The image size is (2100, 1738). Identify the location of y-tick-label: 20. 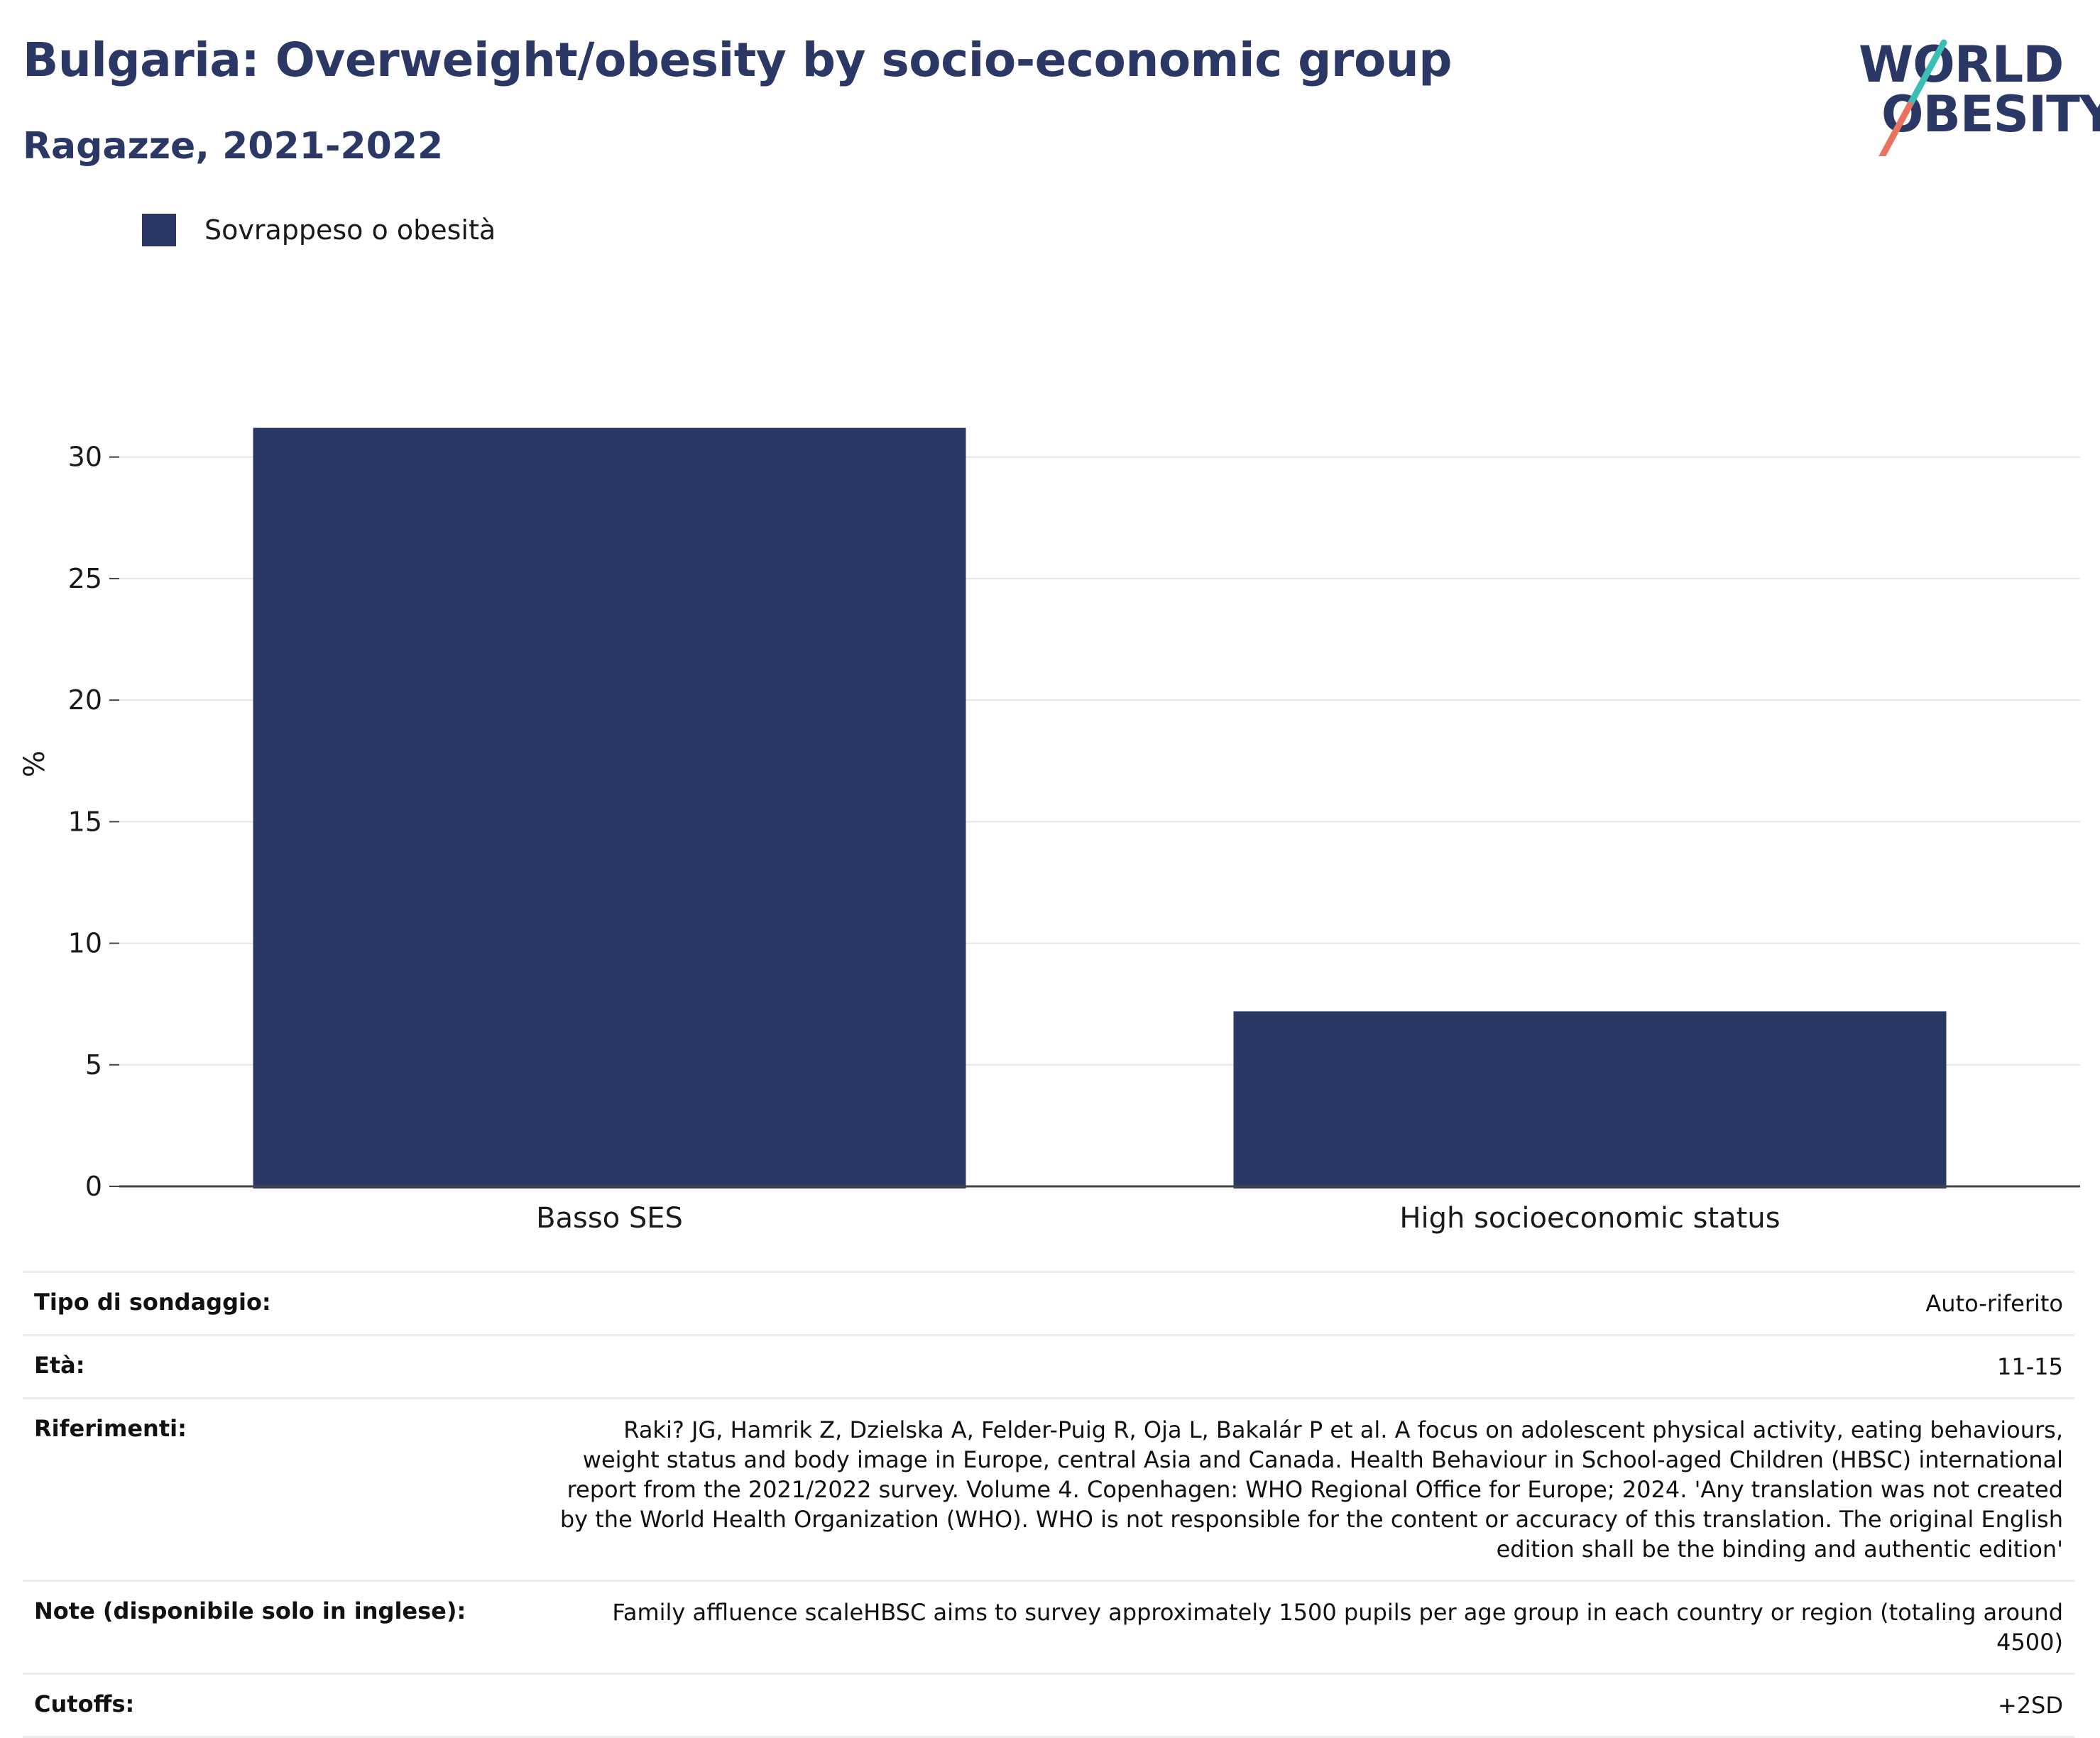
(85, 700).